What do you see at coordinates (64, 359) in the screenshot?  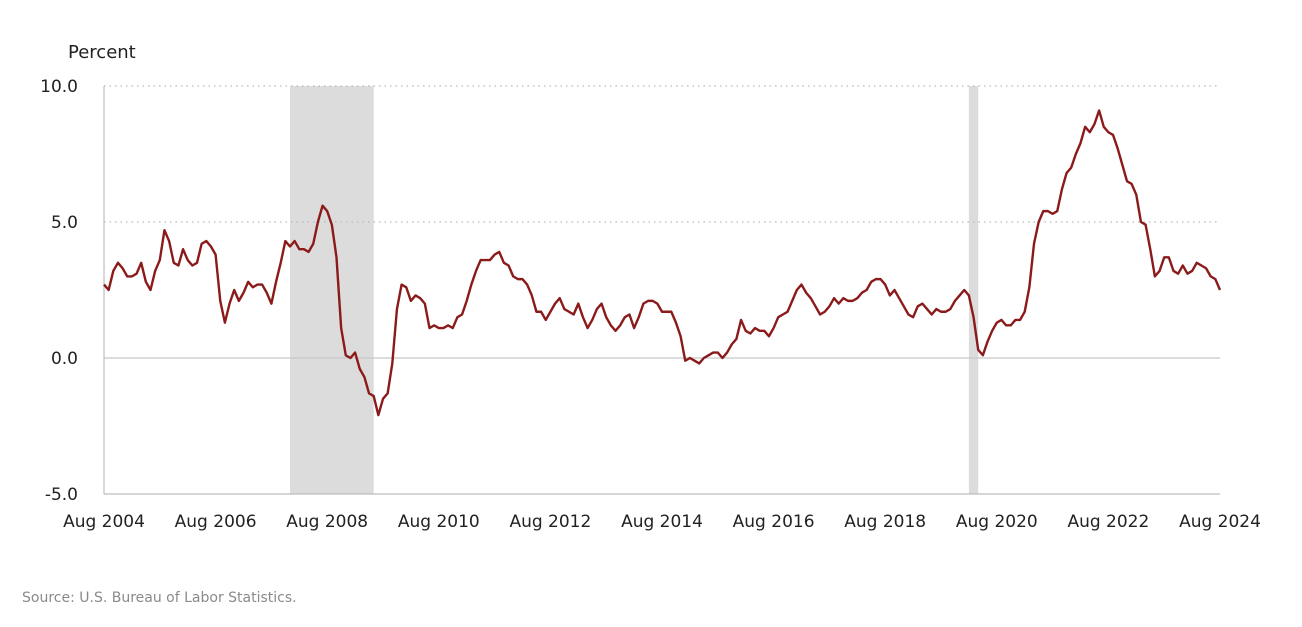 I see `y-tick-label-2: 0.0` at bounding box center [64, 359].